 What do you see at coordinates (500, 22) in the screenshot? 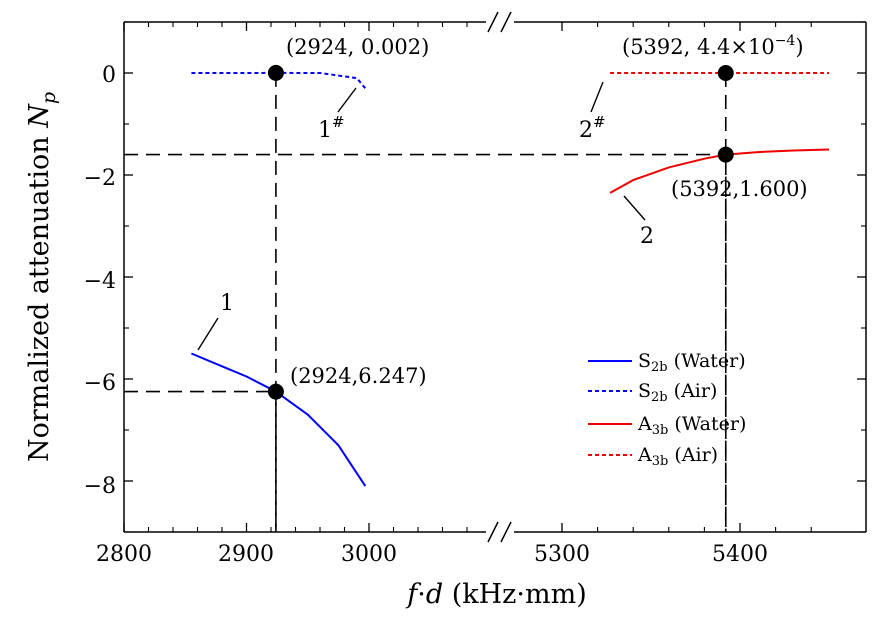
I see `axis-break-top` at bounding box center [500, 22].